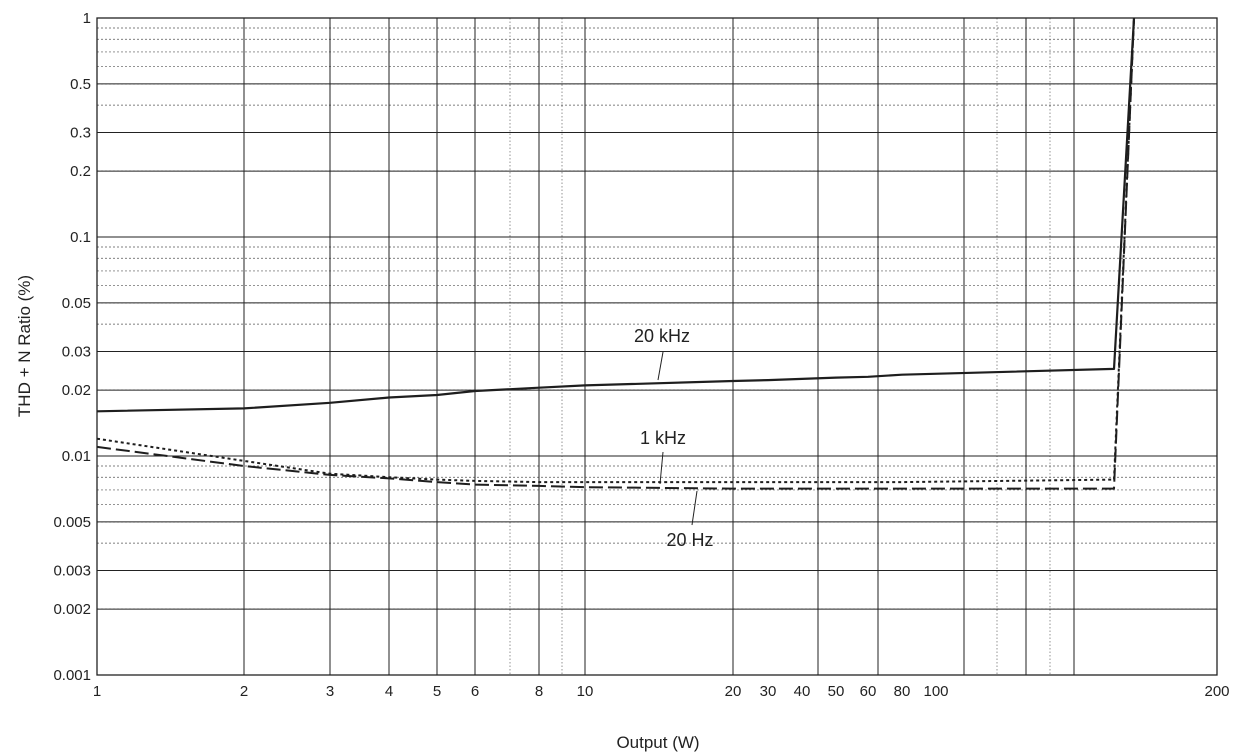  I want to click on y-tick-label: 1, so click(87, 18).